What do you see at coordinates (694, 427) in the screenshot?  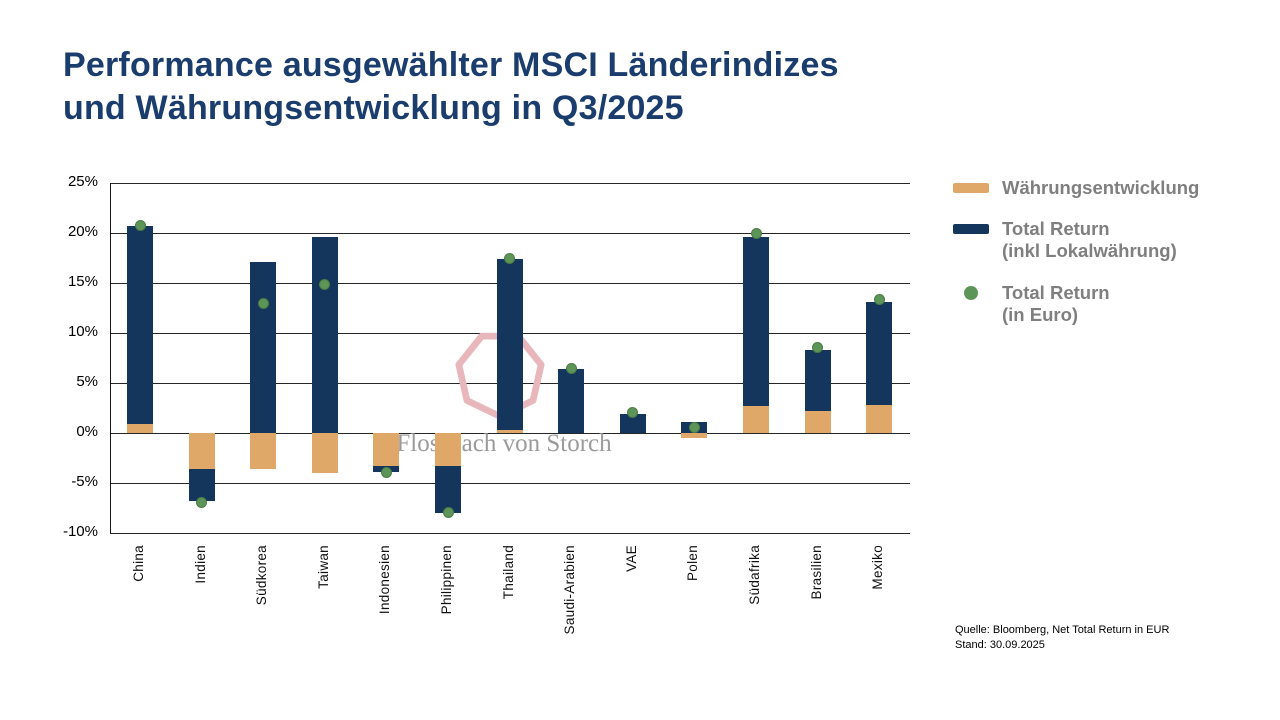 I see `euro-return-dot-Polen` at bounding box center [694, 427].